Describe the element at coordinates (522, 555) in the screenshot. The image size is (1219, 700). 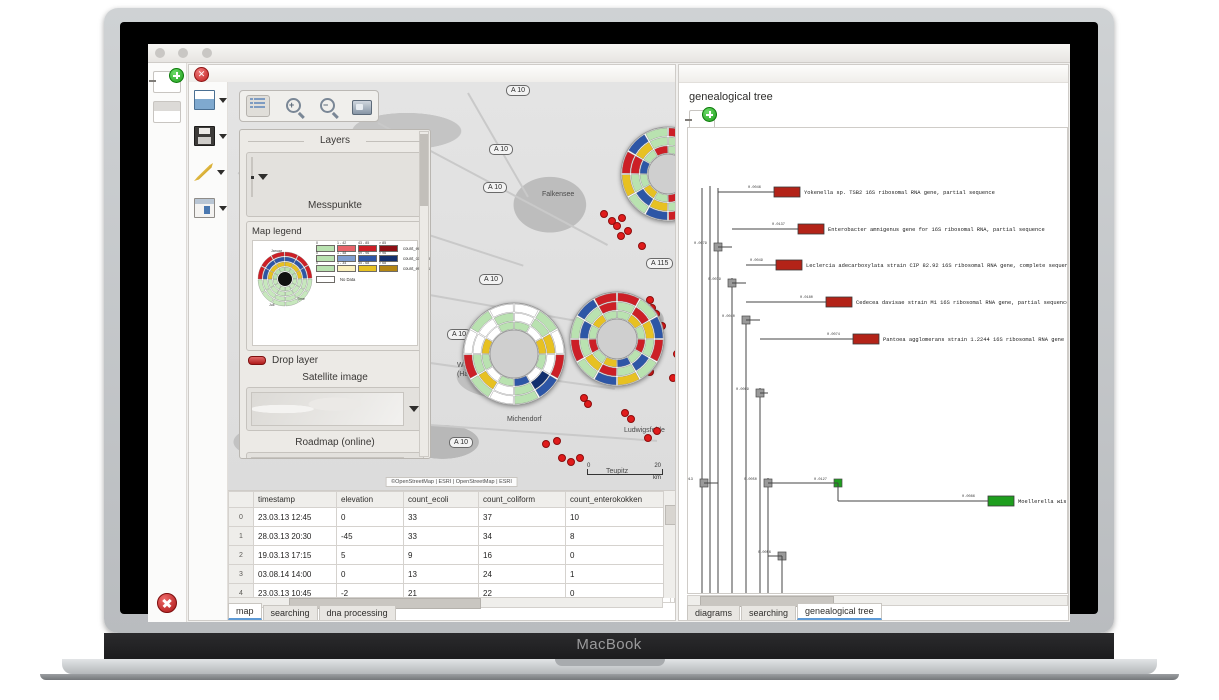
I see `table-cell-count_coliform: 16` at that location.